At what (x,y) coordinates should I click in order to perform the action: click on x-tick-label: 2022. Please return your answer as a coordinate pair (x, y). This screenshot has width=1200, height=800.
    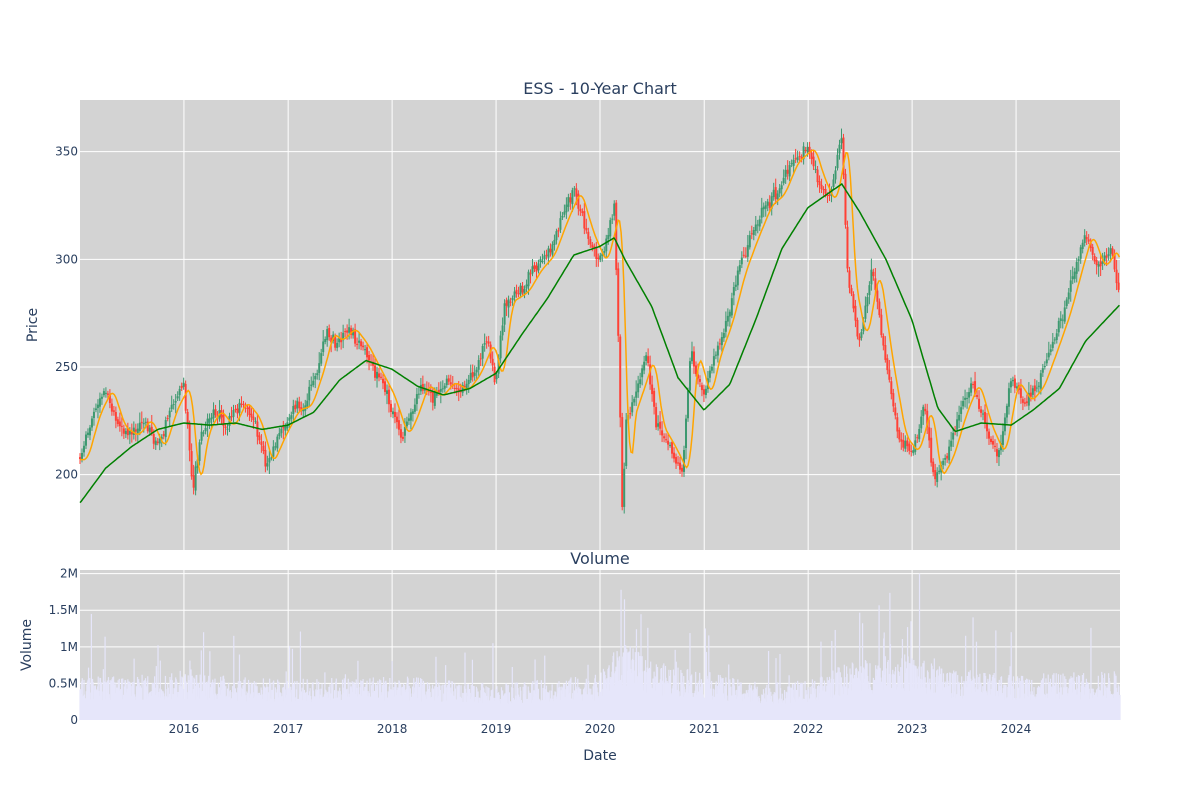
    Looking at the image, I should click on (808, 729).